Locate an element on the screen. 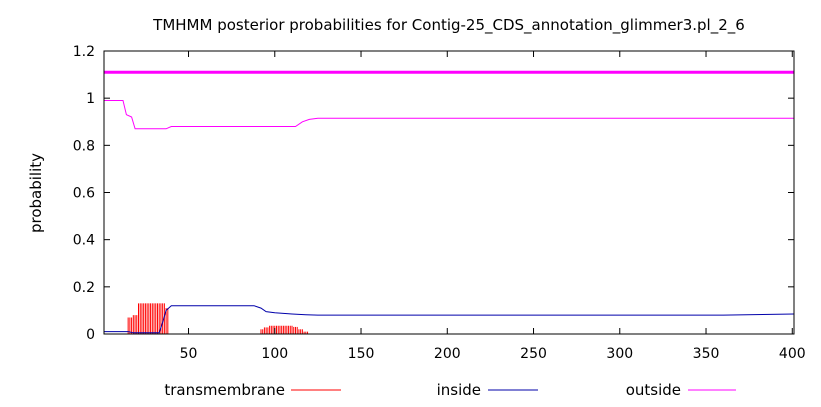 This screenshot has width=821, height=407. legend-label-outside: outside is located at coordinates (653, 390).